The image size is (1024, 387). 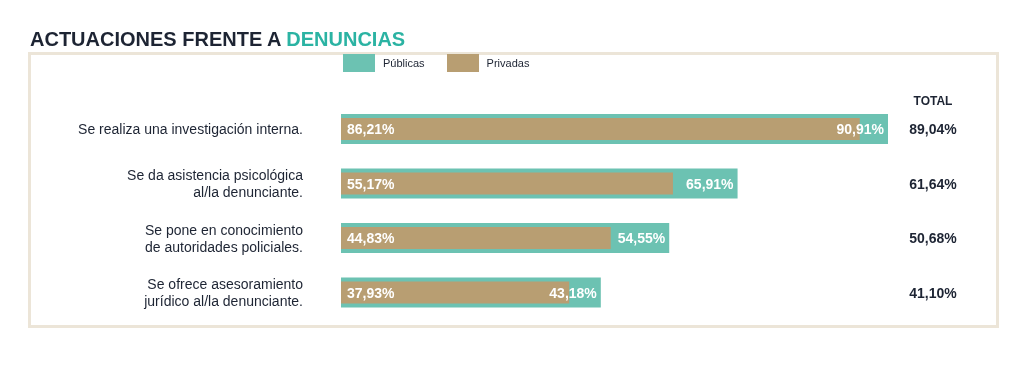 I want to click on data-label: 54,55%, so click(x=641, y=238).